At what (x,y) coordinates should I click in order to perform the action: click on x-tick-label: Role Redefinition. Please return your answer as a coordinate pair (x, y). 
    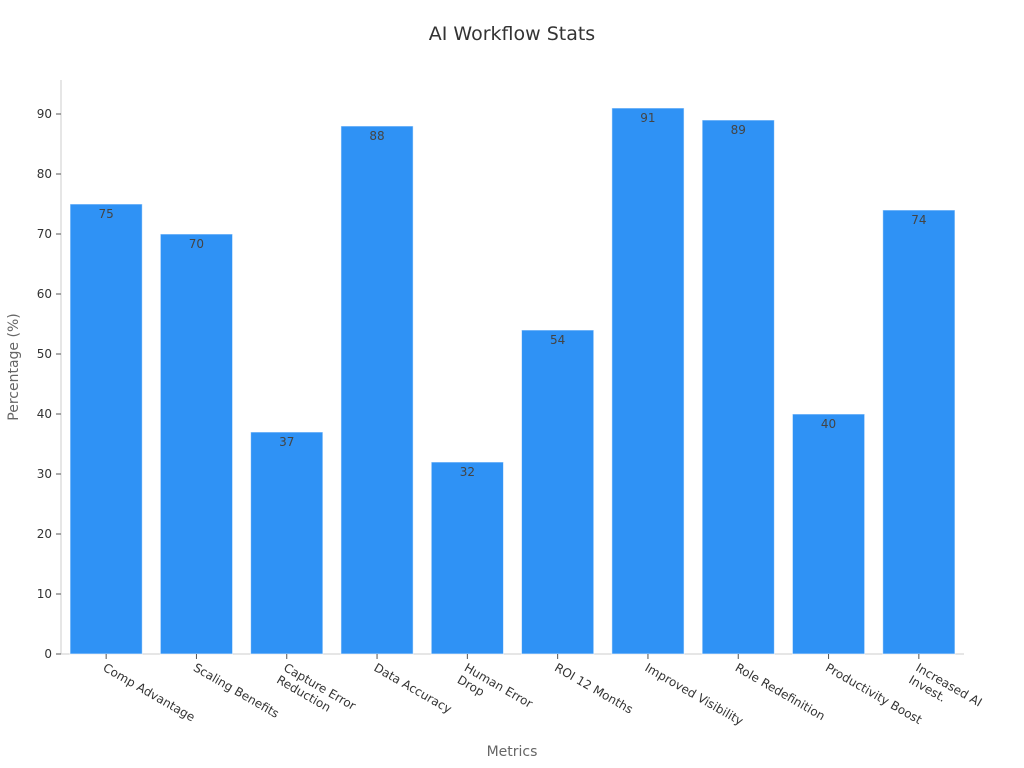
    Looking at the image, I should click on (780, 691).